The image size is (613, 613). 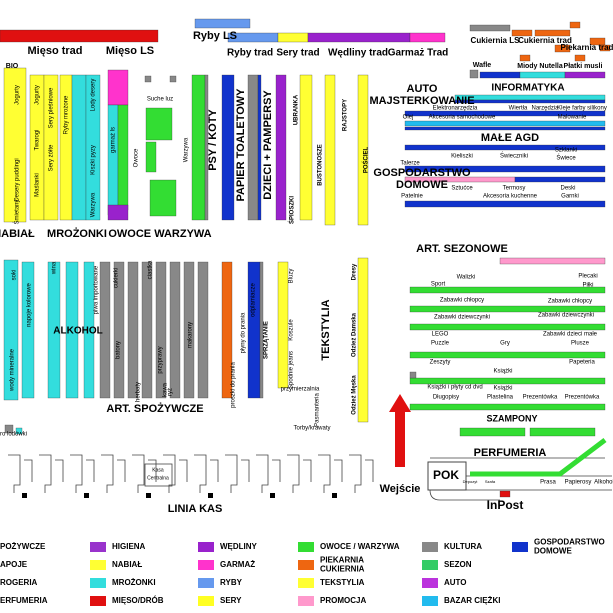 What do you see at coordinates (159, 234) in the screenshot?
I see `map-label: OWOCE WARZYWA` at bounding box center [159, 234].